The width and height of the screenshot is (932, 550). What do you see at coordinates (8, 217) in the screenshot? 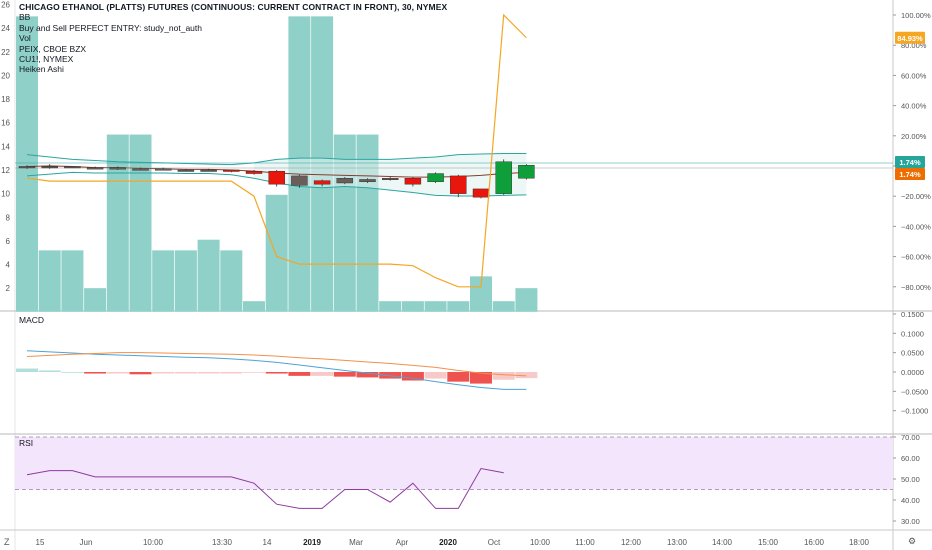
I see `left-axis-tick-label: 8` at bounding box center [8, 217].